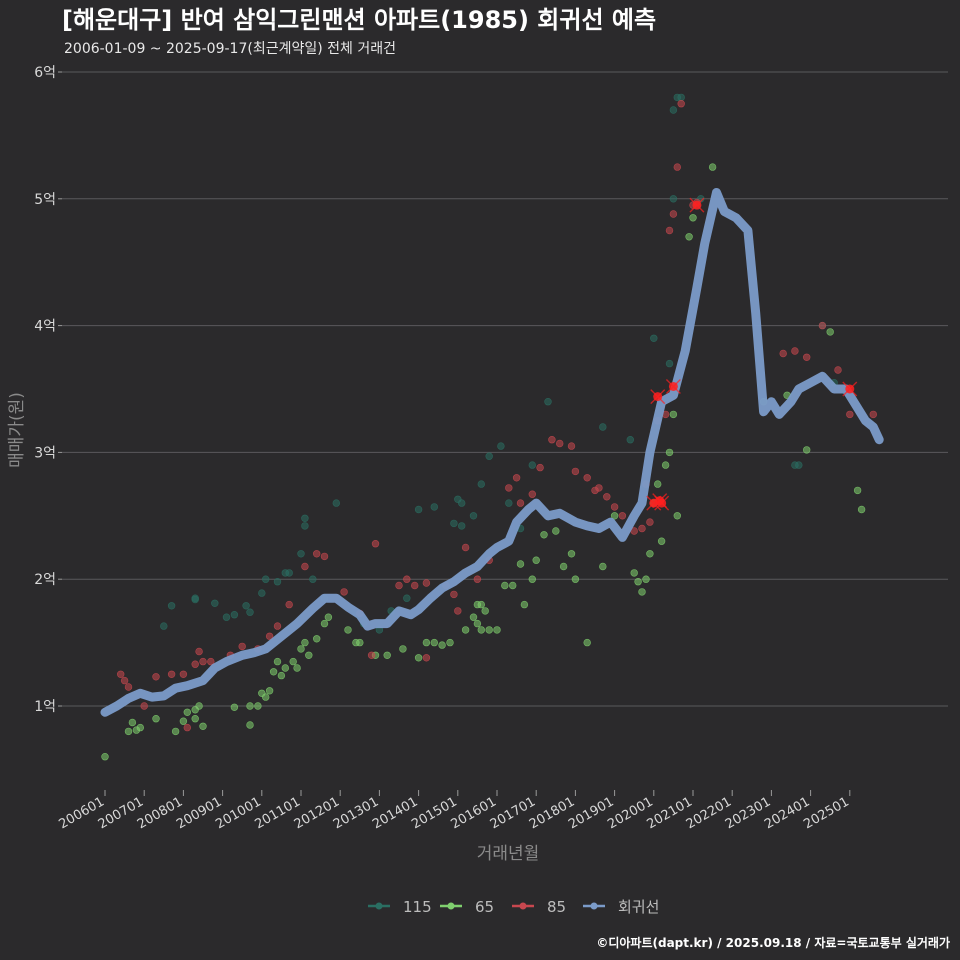 Image resolution: width=960 pixels, height=960 pixels. I want to click on y-axis-label: 매매가(원), so click(17, 430).